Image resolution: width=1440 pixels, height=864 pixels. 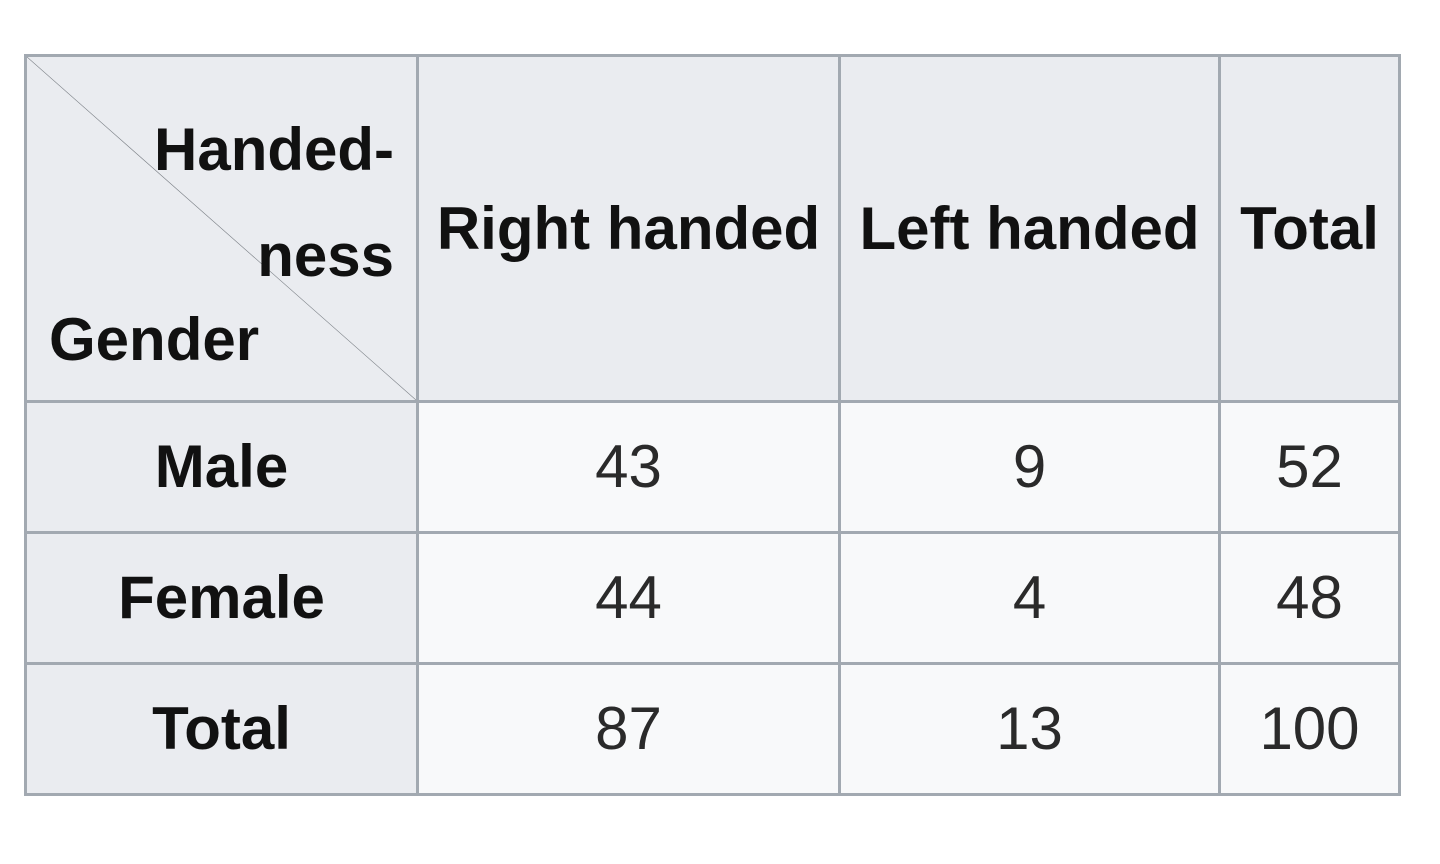 I want to click on cell-total-right-handed: 87, so click(x=628, y=729).